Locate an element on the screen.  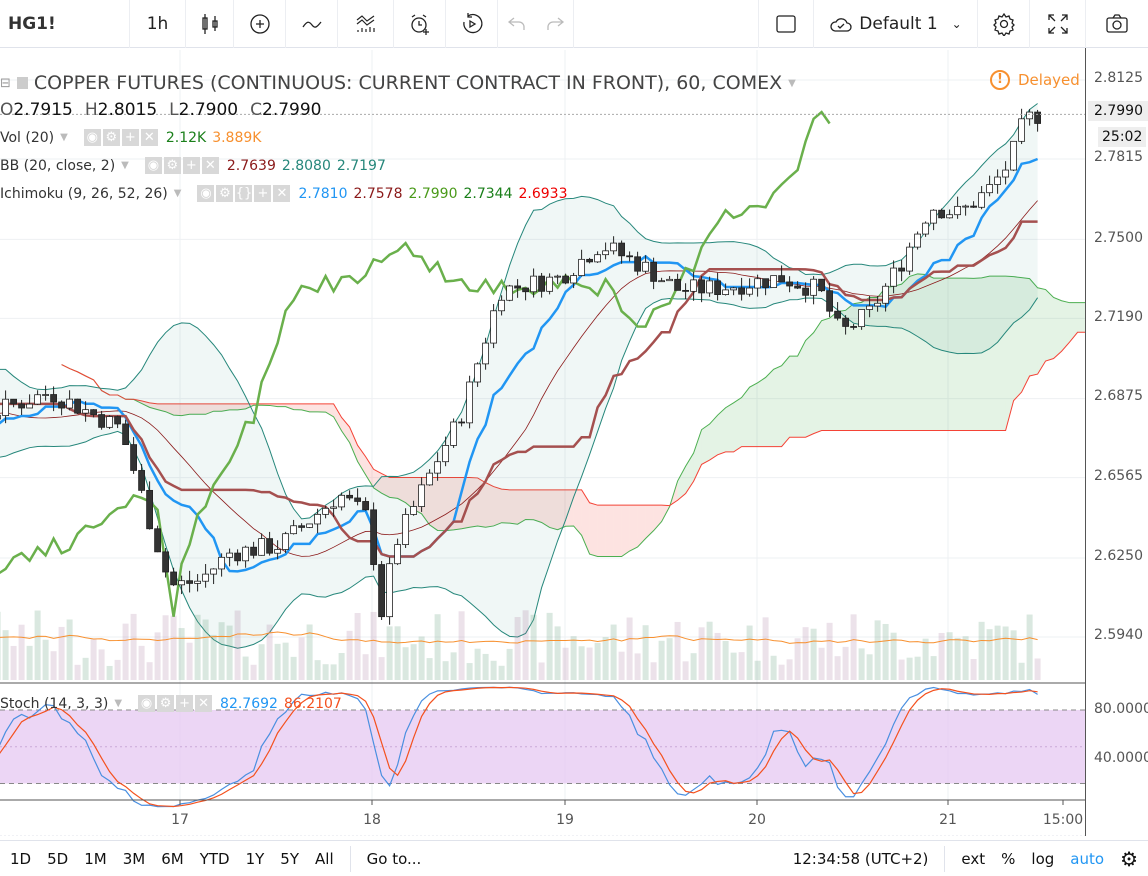
lagging-span-value: 2.7990 is located at coordinates (433, 193).